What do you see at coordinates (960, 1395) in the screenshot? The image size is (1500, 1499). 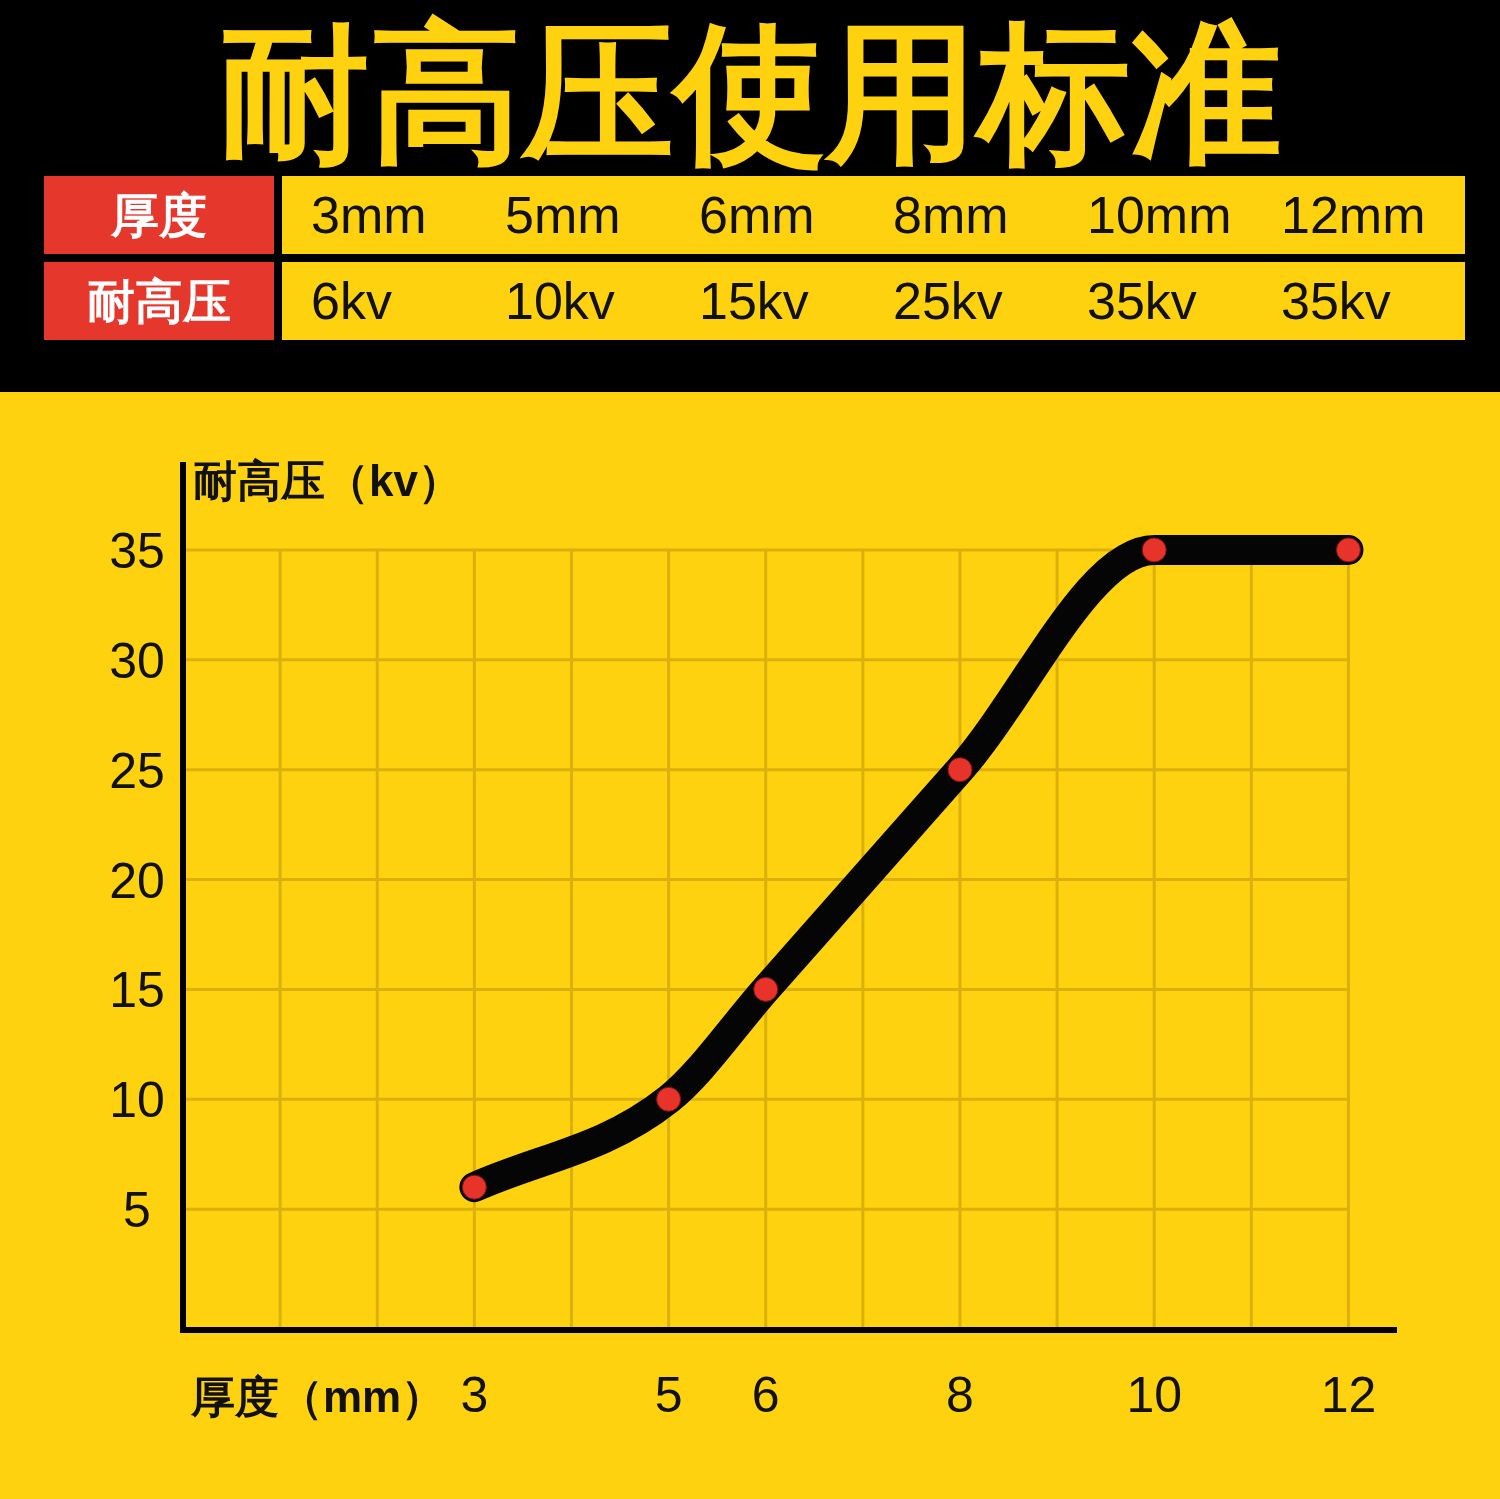 I see `x-tick-label: 8` at bounding box center [960, 1395].